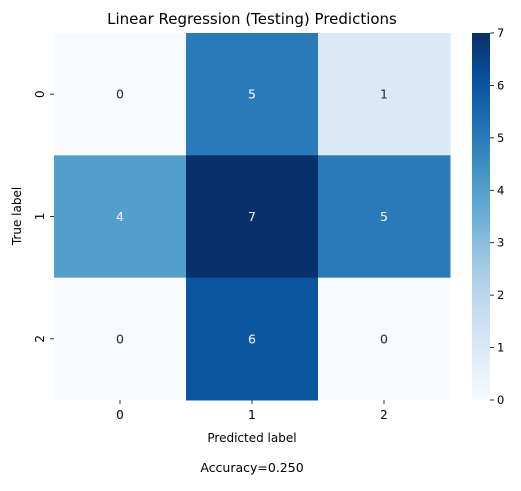 The image size is (521, 491). I want to click on colorbar-tick-label: 1, so click(500, 348).